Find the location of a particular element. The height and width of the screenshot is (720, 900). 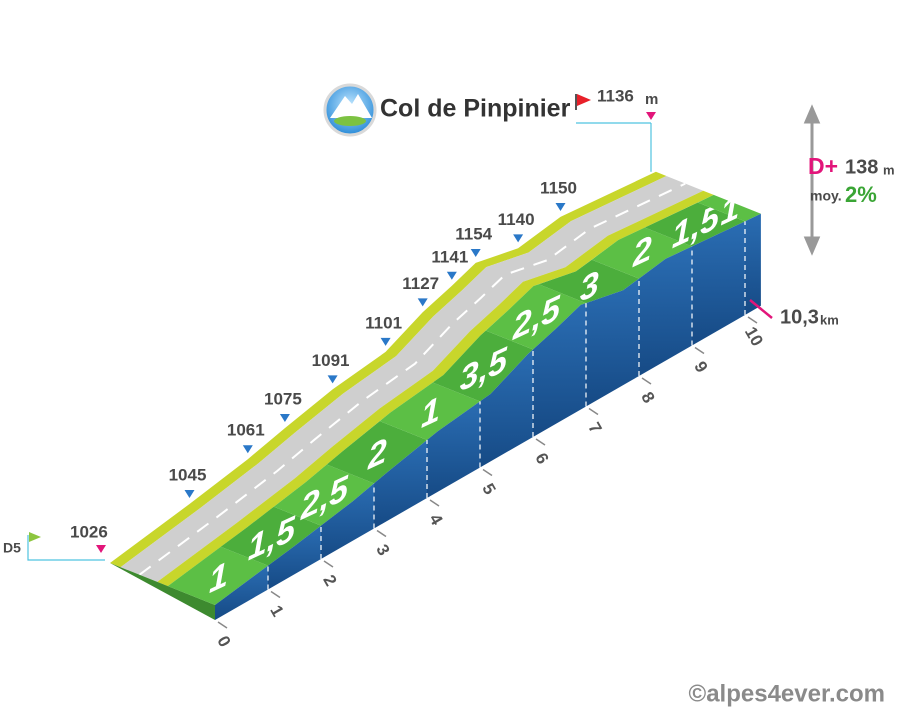

x-tick-label: 9 is located at coordinates (700, 367).